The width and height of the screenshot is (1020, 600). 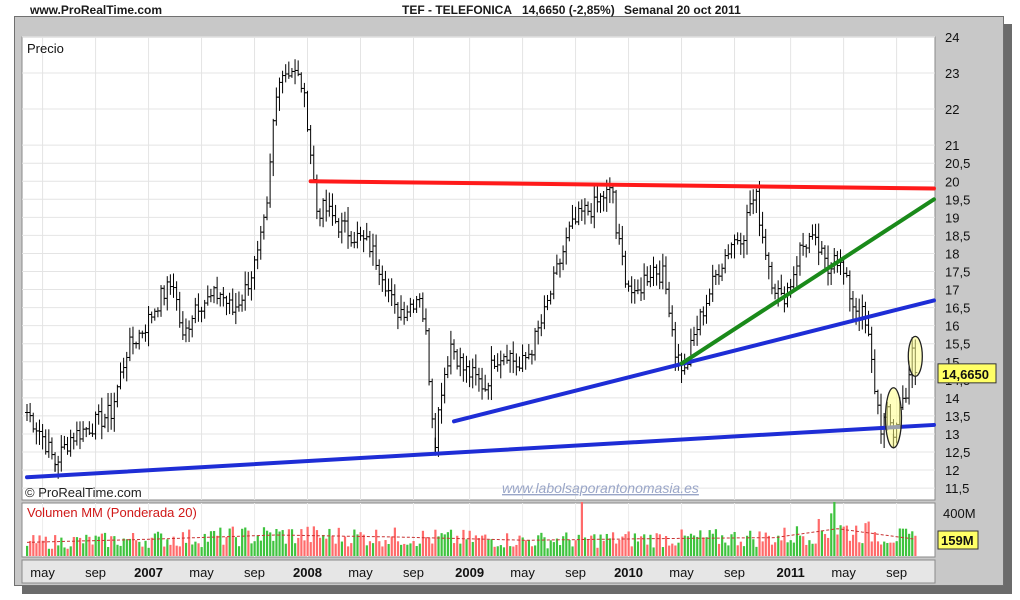 What do you see at coordinates (957, 272) in the screenshot?
I see `y-tick-label: 17,5` at bounding box center [957, 272].